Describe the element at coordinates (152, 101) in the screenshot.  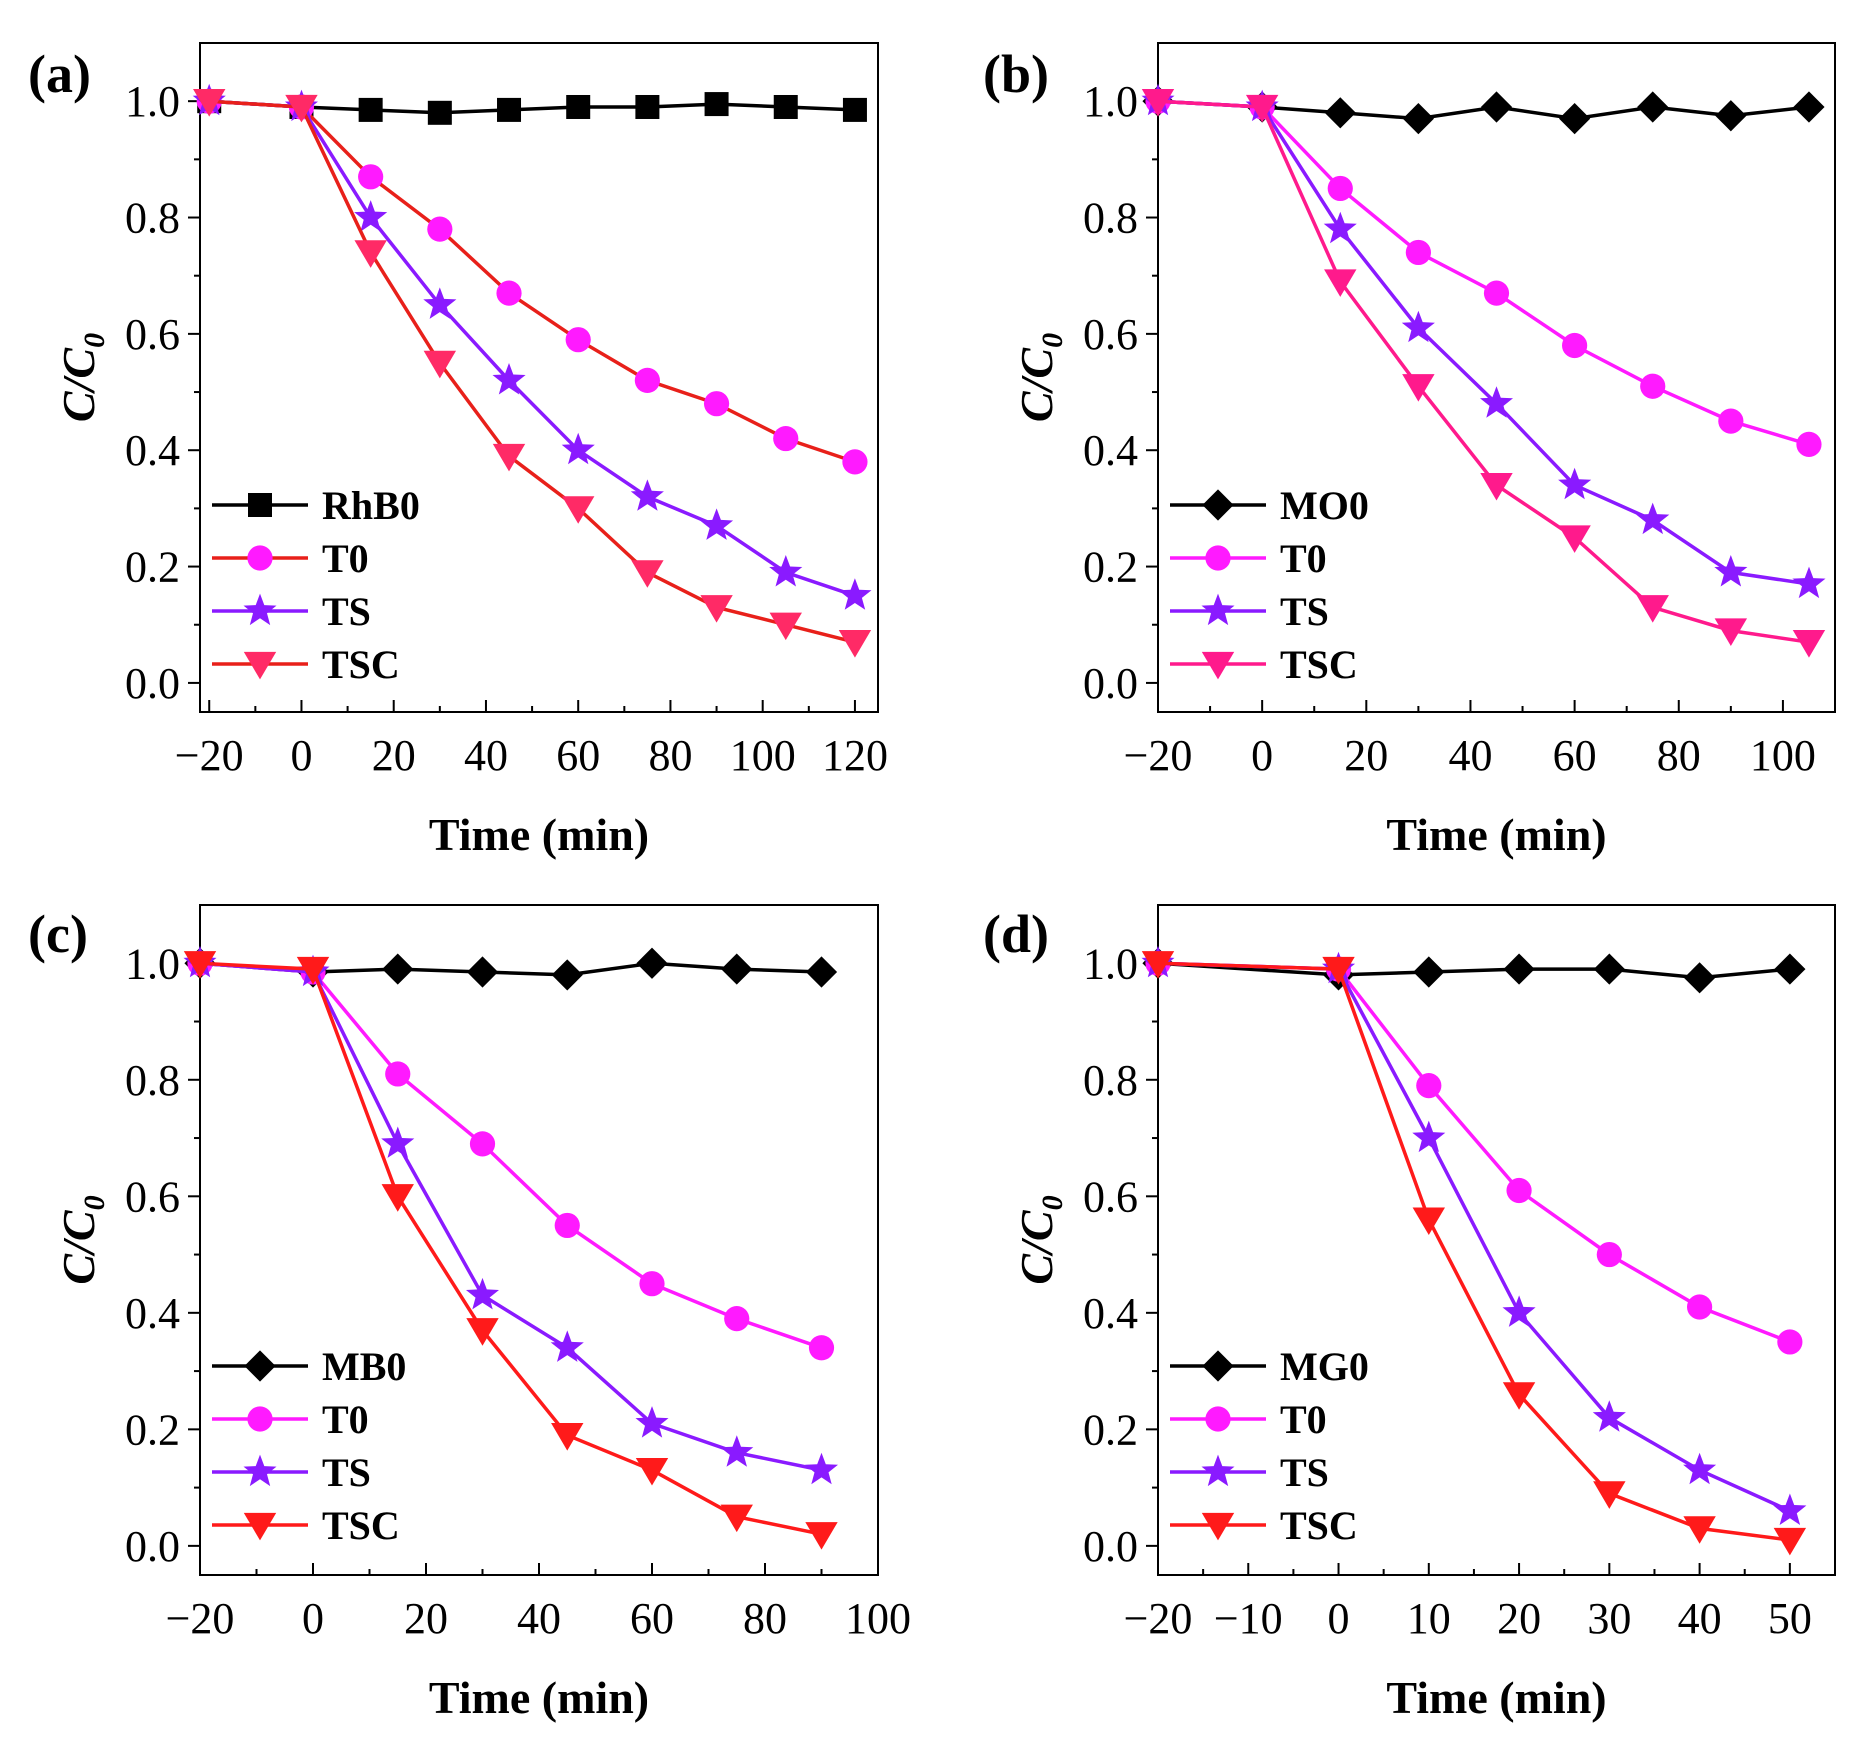
I see `y-tick-label: 1.0` at that location.